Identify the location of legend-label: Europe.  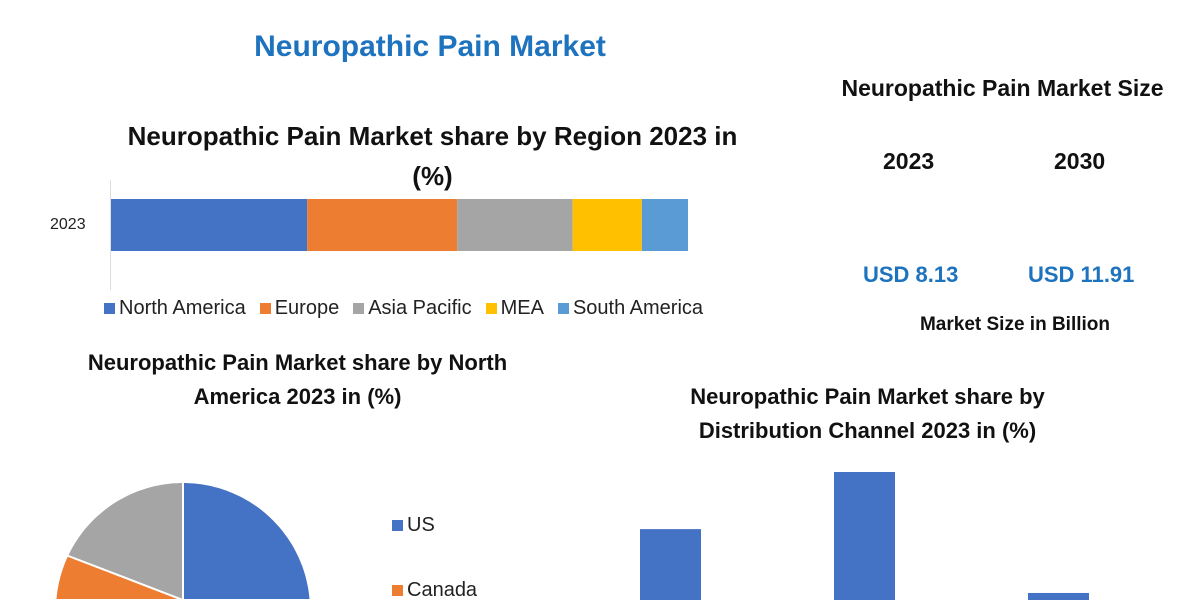
(307, 308).